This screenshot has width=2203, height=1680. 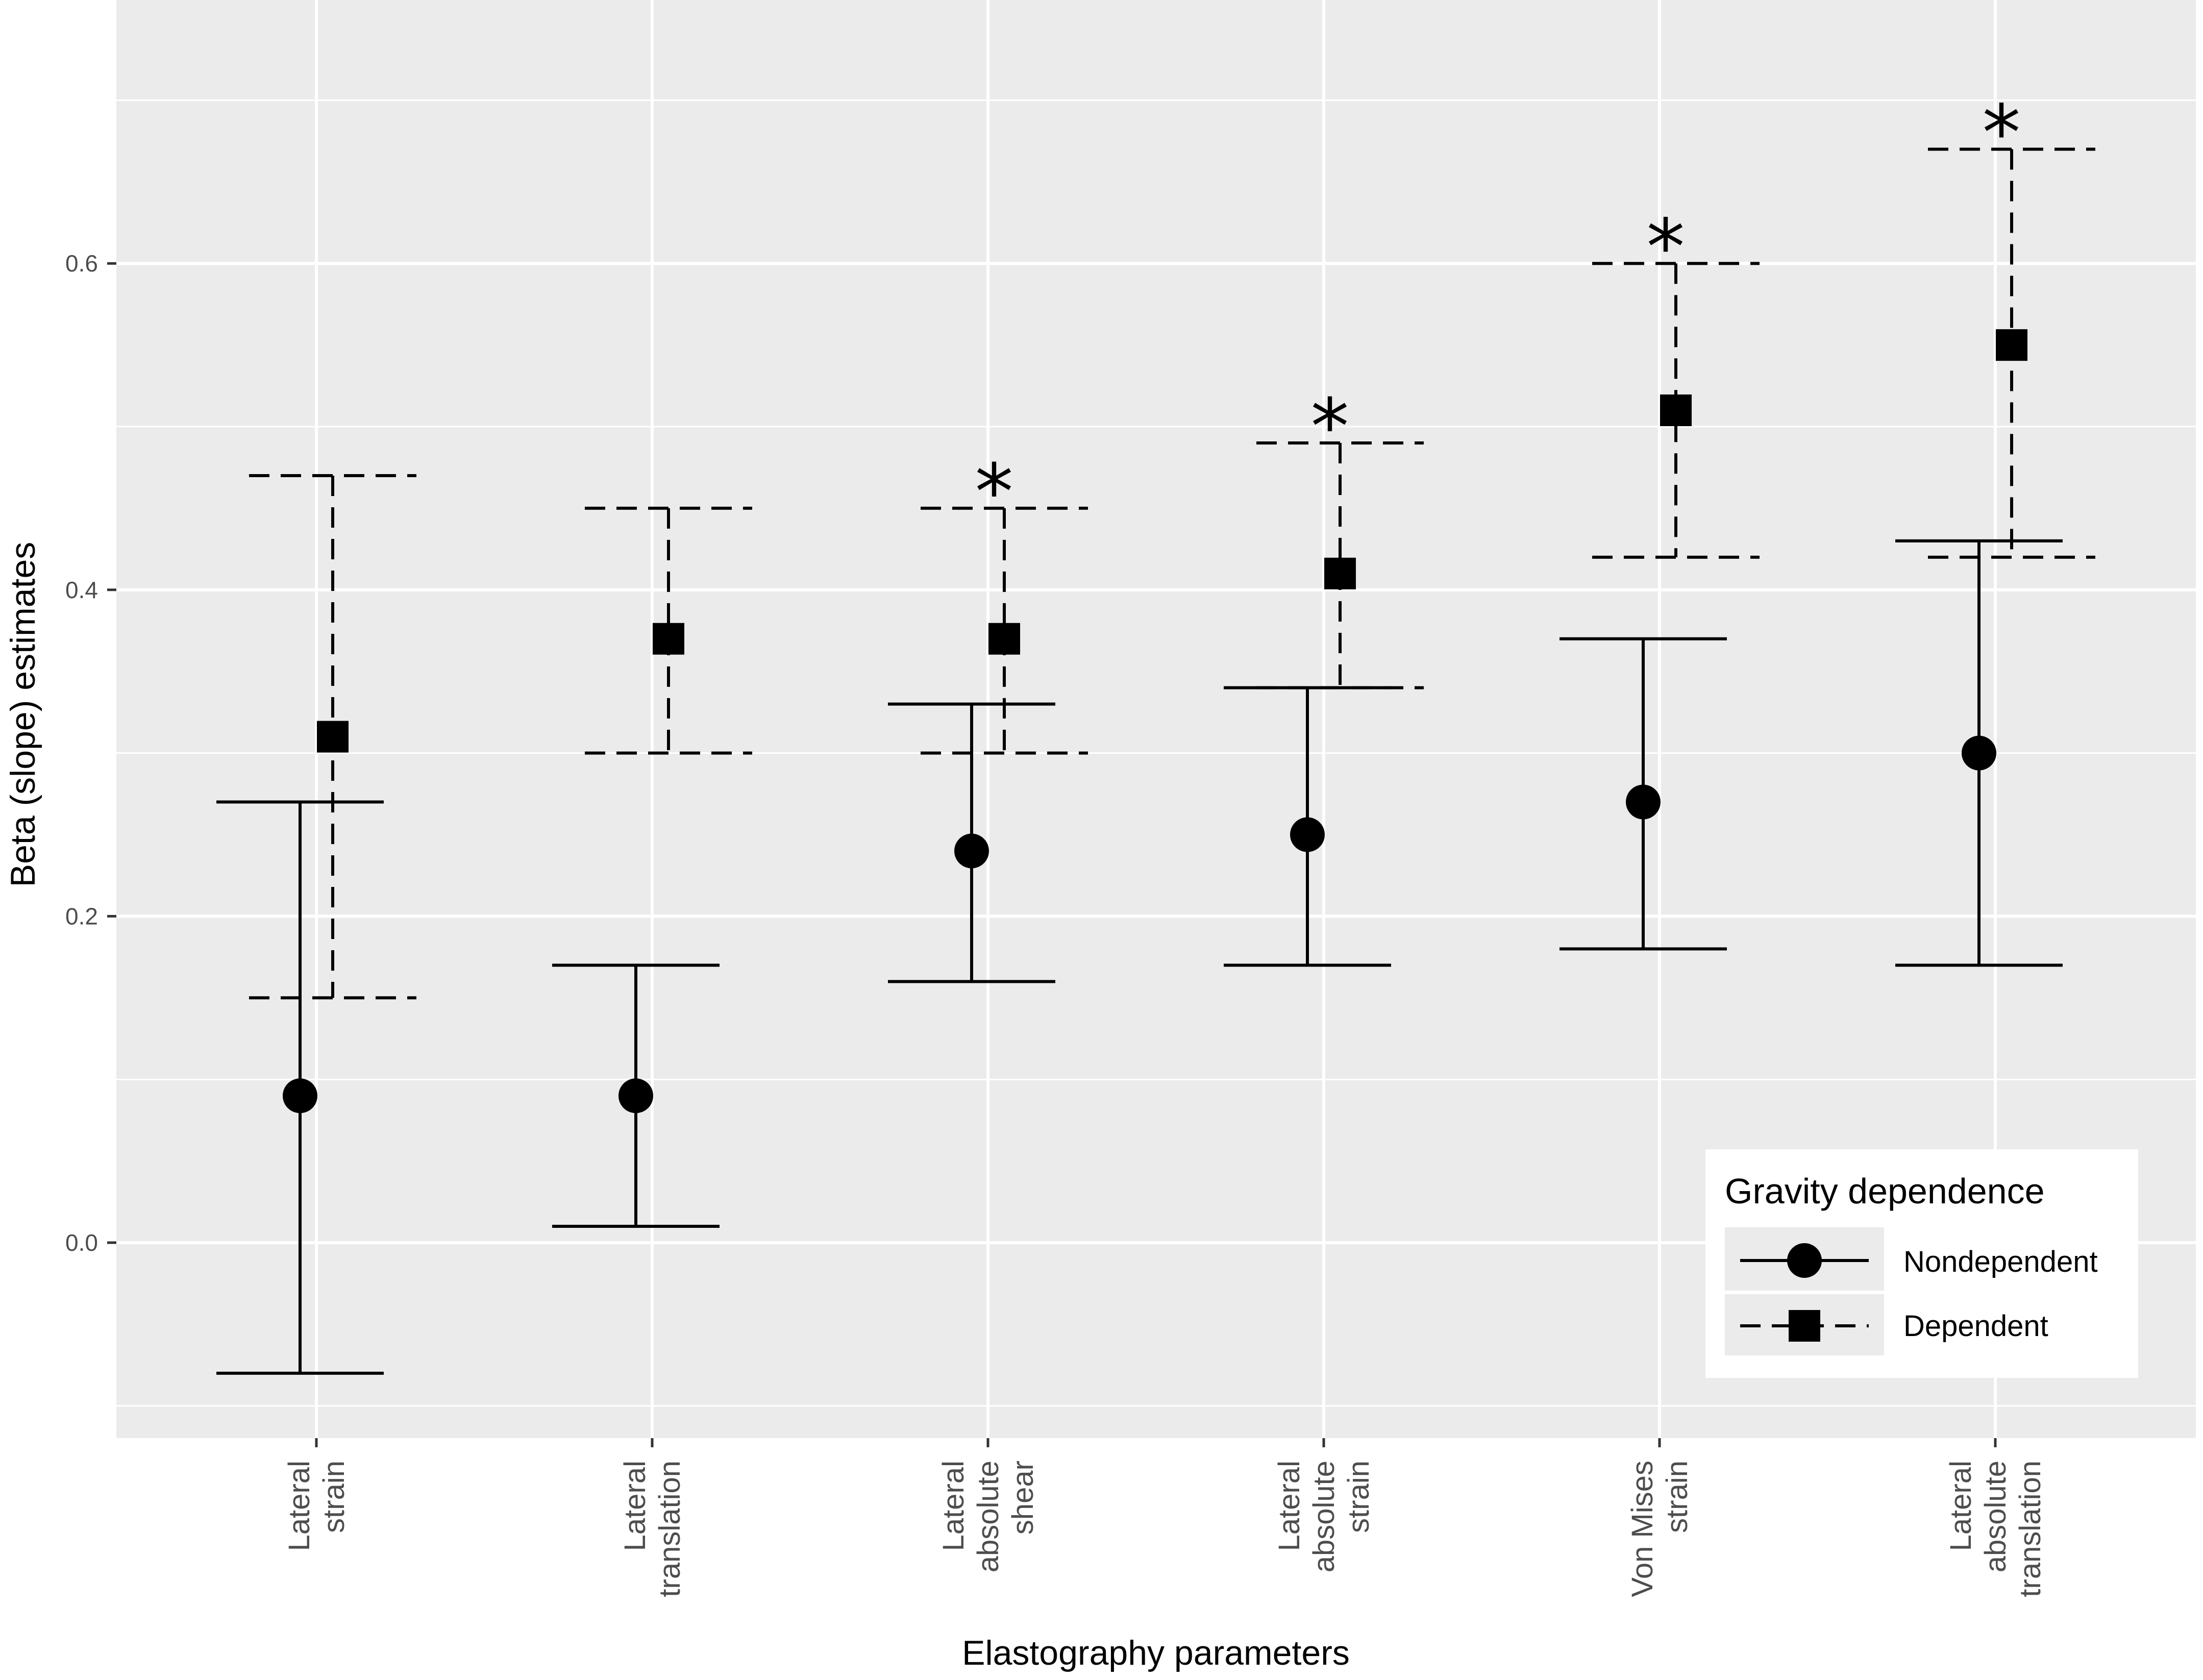 I want to click on y-tick-label: 0.0, so click(x=81, y=1242).